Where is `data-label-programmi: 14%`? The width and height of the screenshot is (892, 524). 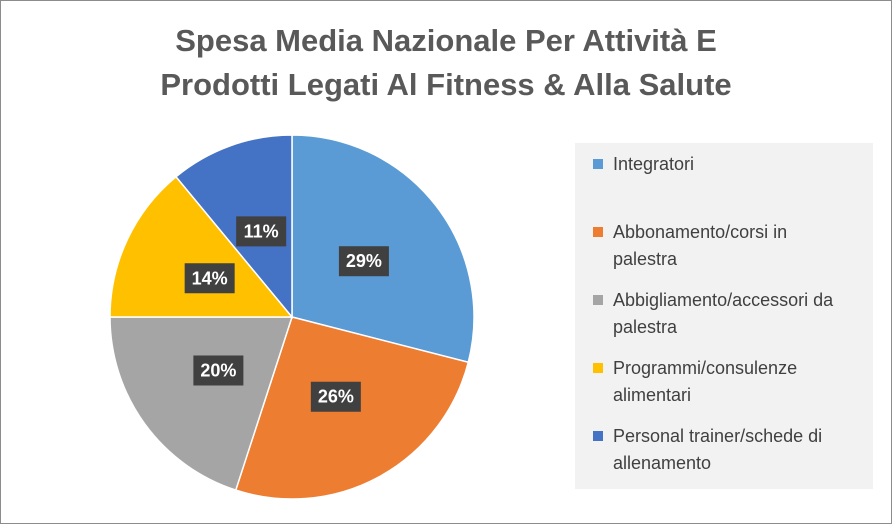
data-label-programmi: 14% is located at coordinates (209, 278).